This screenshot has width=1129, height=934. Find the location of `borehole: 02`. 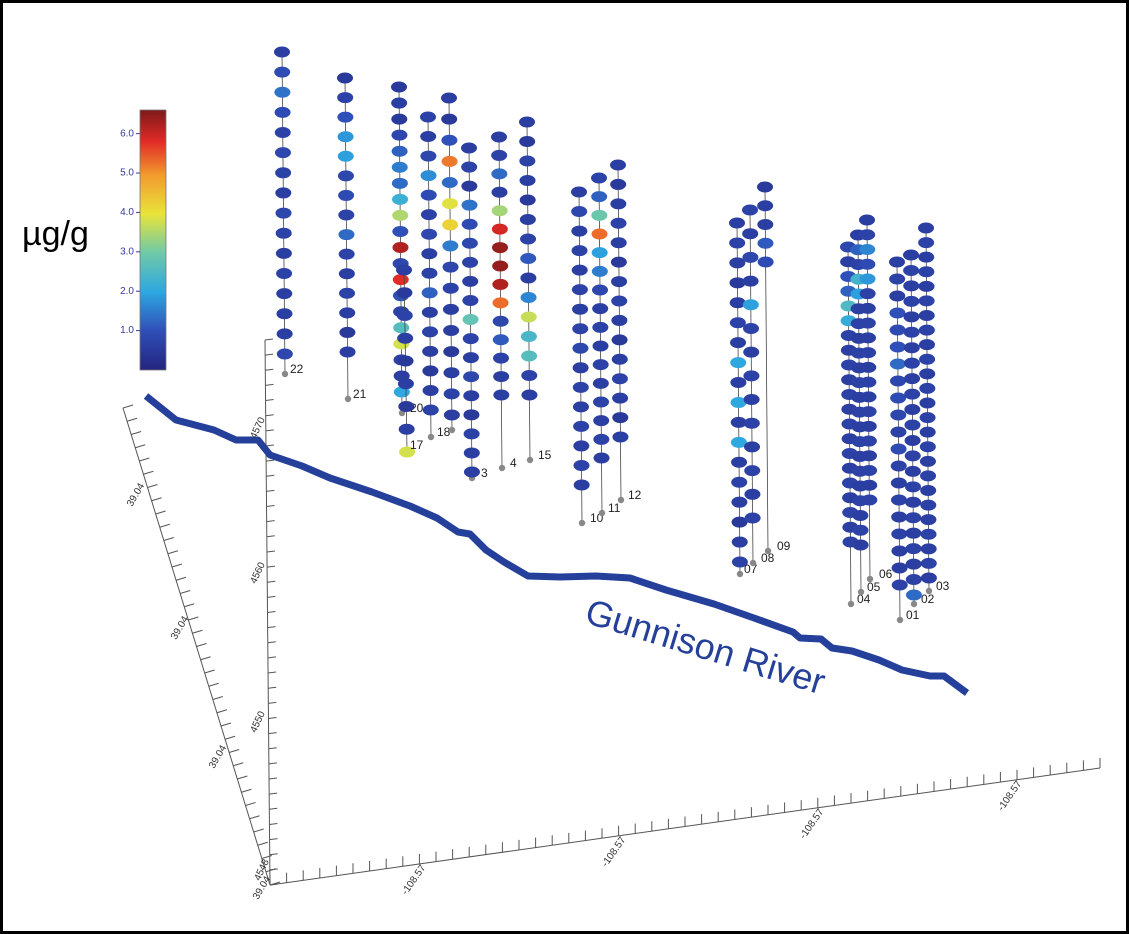

borehole: 02 is located at coordinates (919, 428).